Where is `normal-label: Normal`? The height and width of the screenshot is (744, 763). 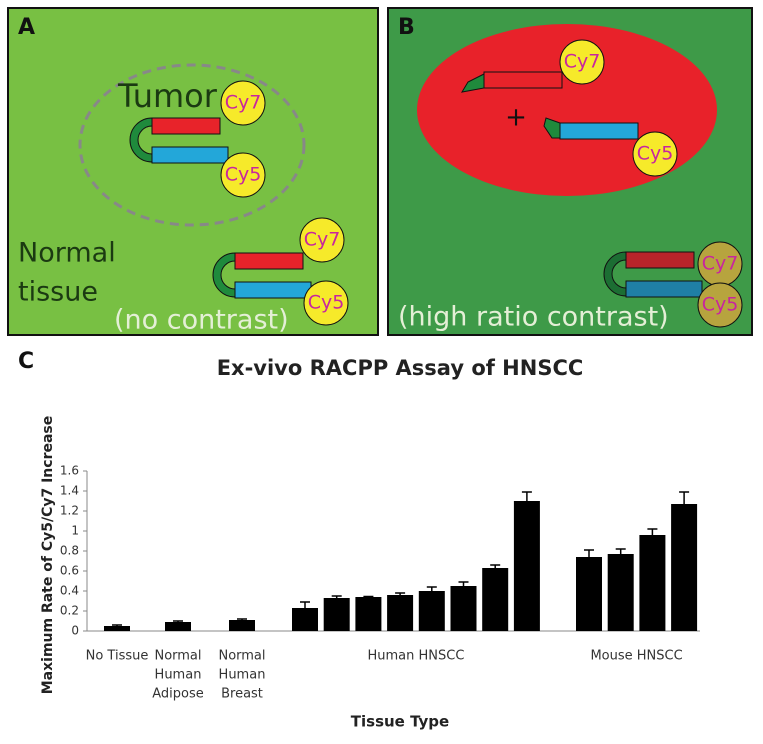 normal-label: Normal is located at coordinates (67, 253).